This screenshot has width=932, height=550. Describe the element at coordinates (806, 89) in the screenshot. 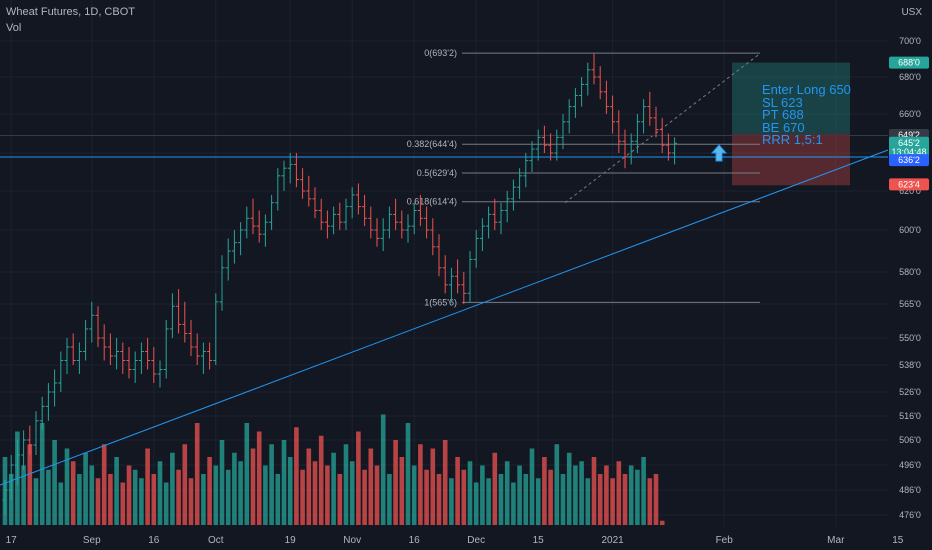

I see `annotation-line: Enter Long 650` at that location.